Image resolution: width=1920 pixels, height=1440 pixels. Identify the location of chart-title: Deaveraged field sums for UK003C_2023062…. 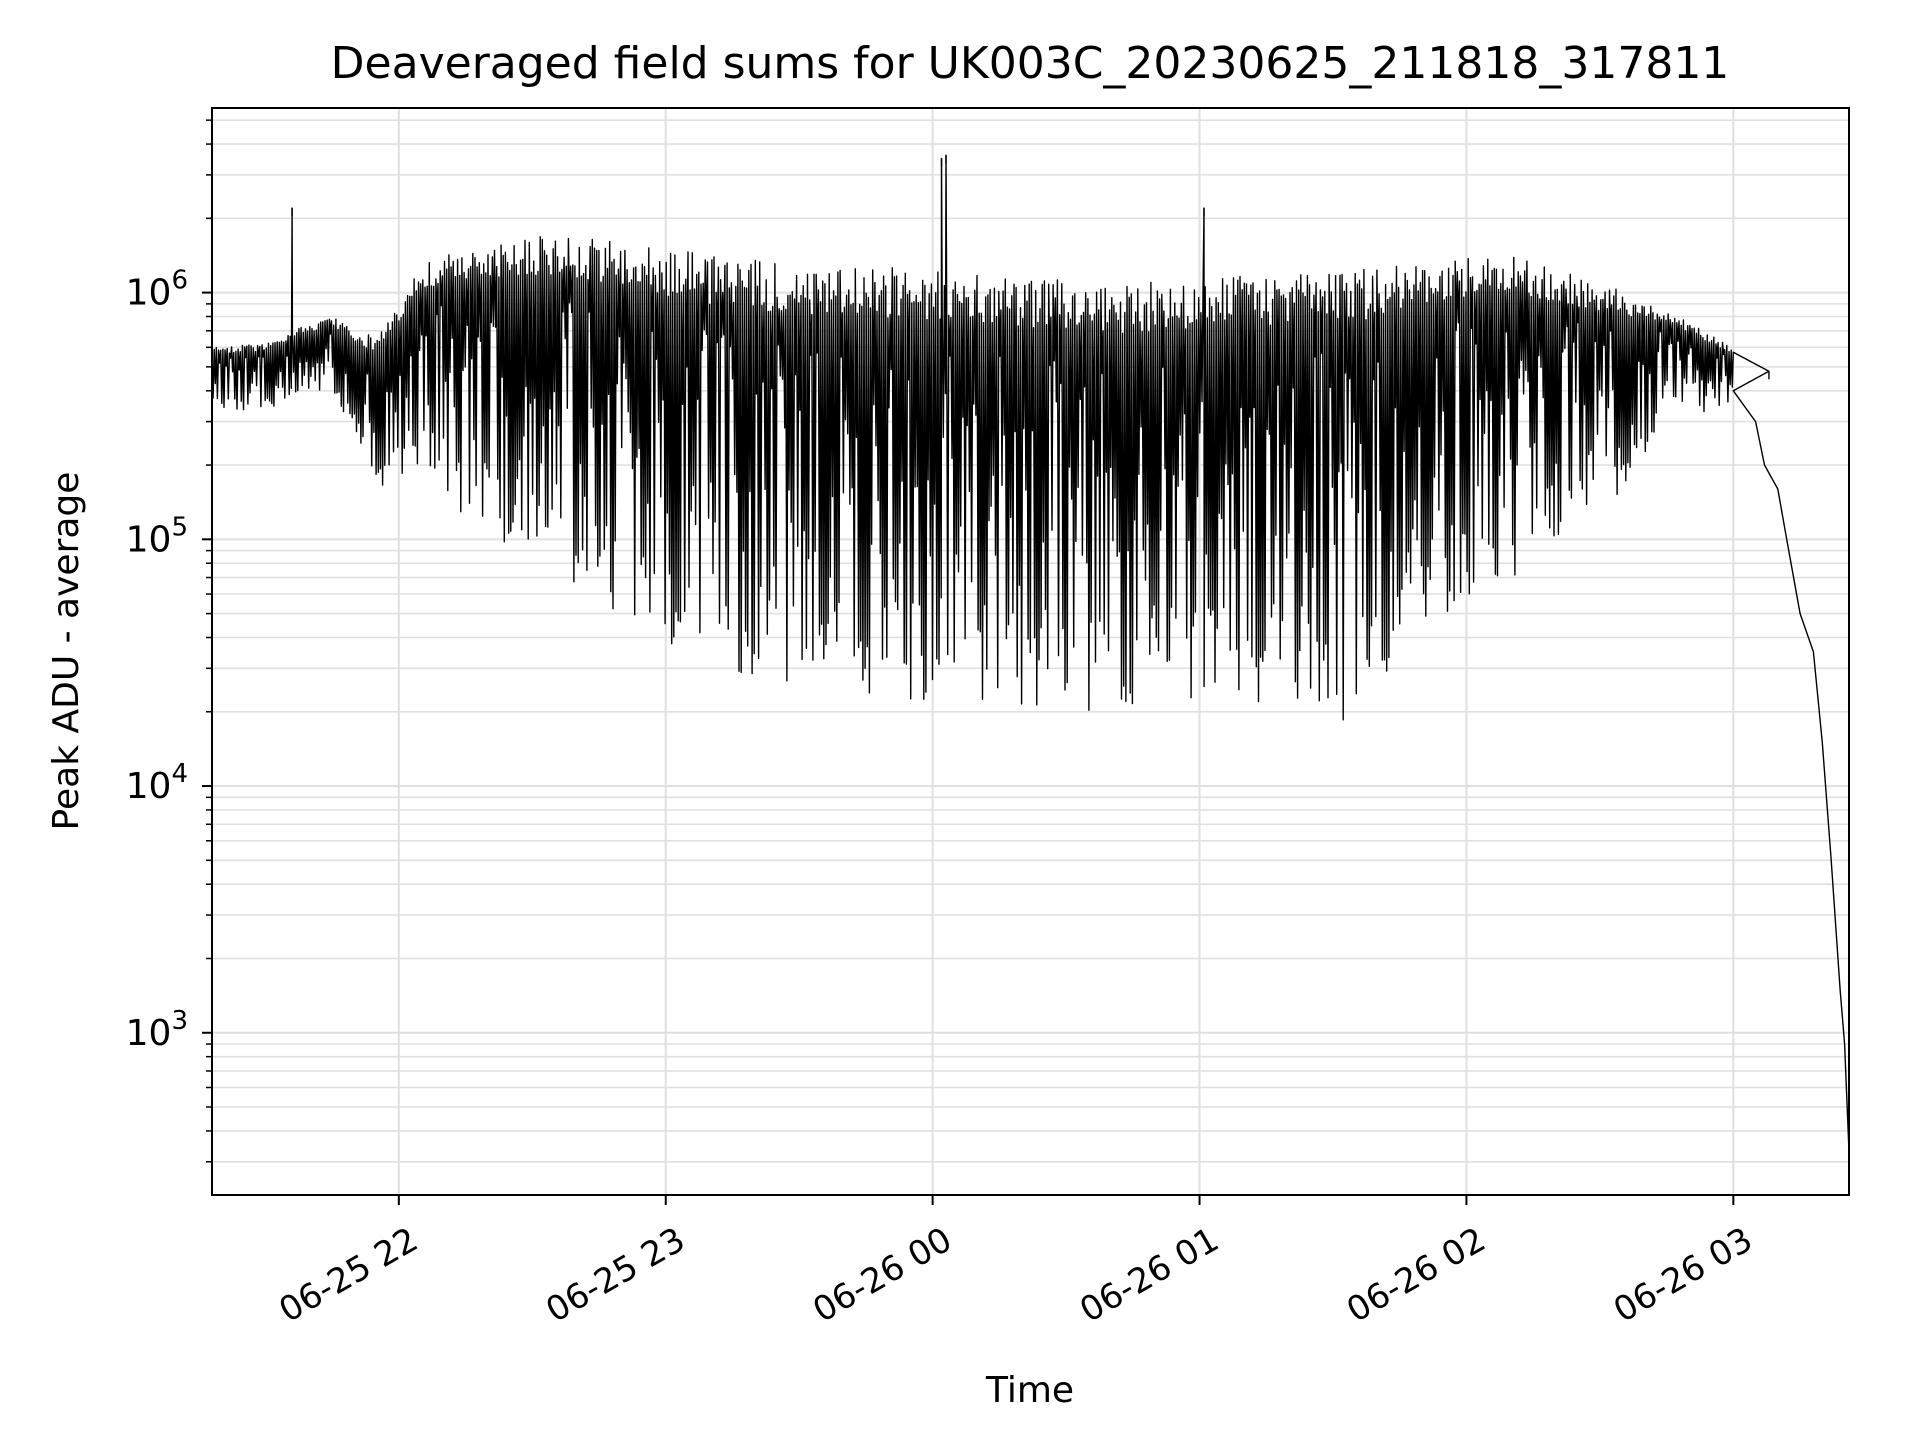
(1030, 63).